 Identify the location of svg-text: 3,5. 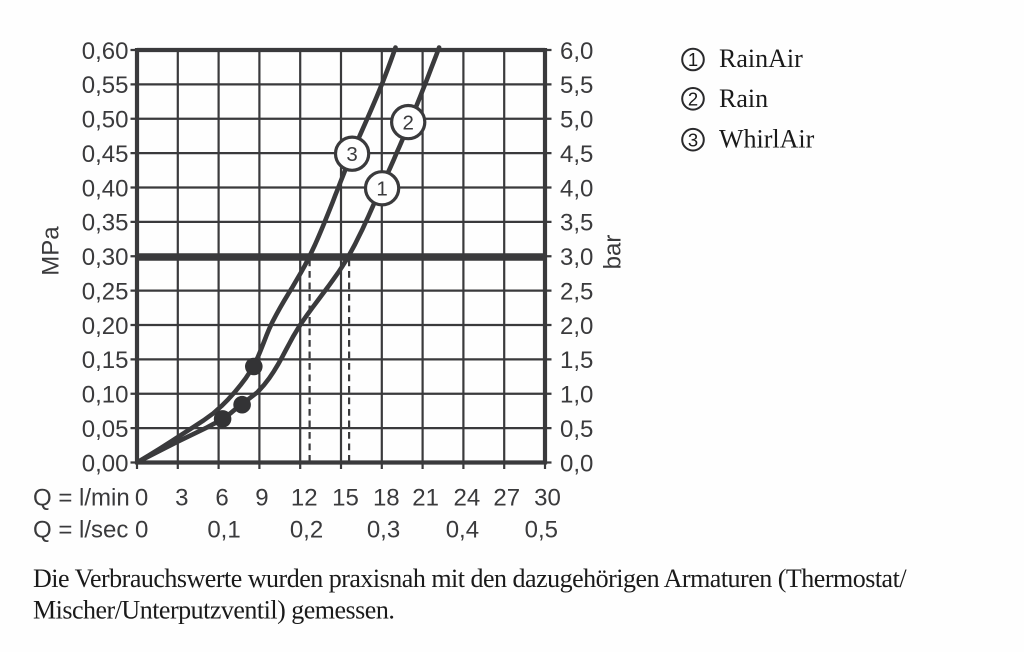
(576, 223).